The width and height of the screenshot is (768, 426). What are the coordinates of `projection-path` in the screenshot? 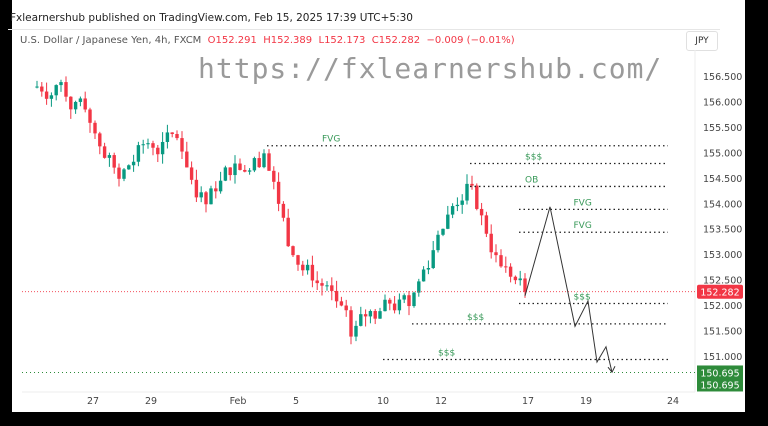 It's located at (568, 289).